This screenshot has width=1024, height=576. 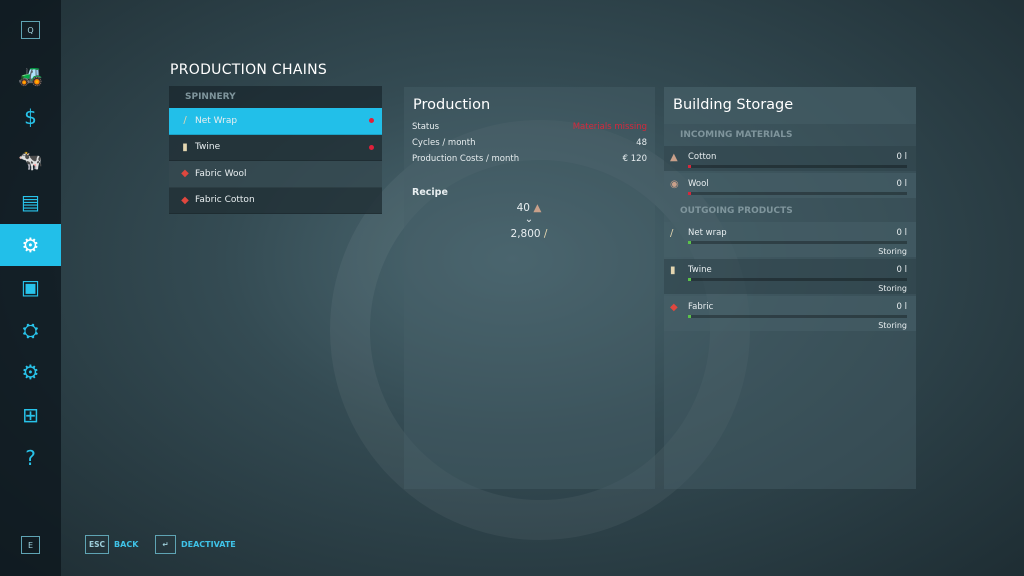 What do you see at coordinates (97, 544) in the screenshot?
I see `esc-key-icon: ESC` at bounding box center [97, 544].